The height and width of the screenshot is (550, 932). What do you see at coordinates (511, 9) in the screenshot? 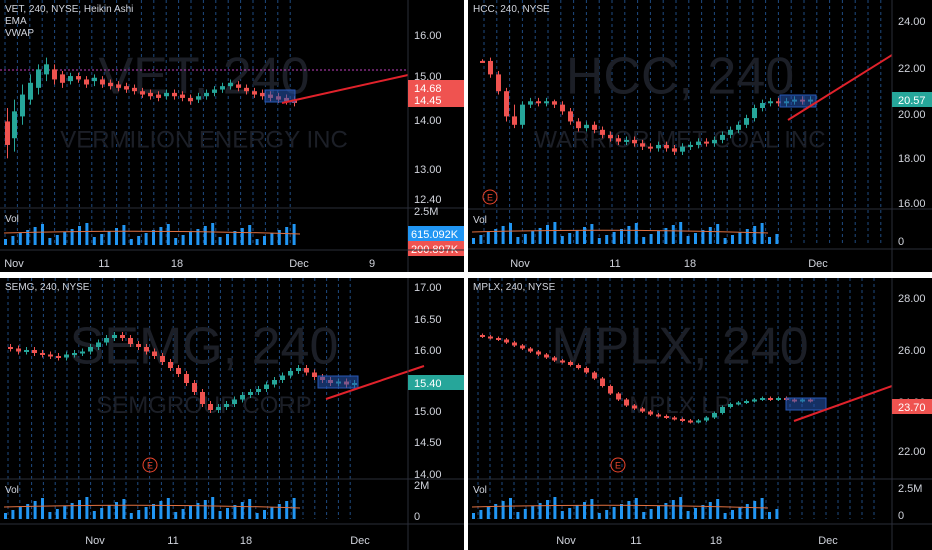
I see `symbol-header: HCC, 240, NYSE` at bounding box center [511, 9].